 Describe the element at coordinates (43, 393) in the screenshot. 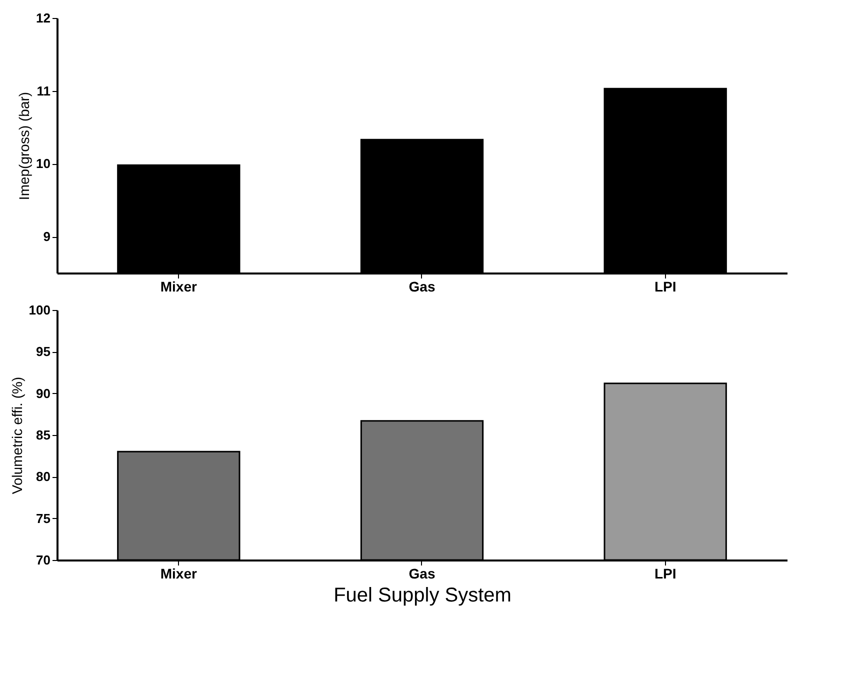

I see `y-tick-label: 90` at that location.